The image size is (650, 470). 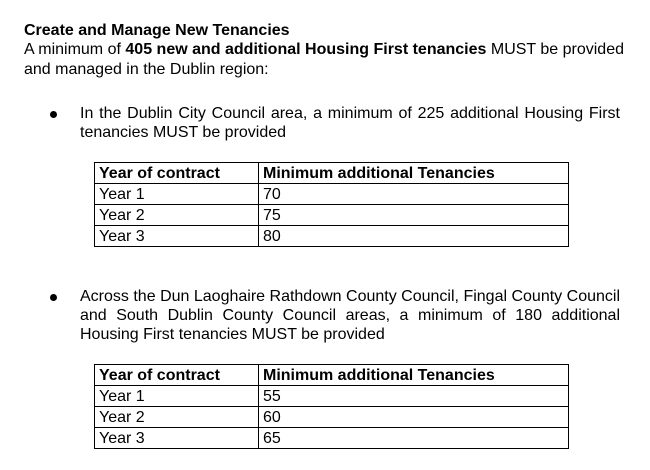 I want to click on table-row: Year 2 60, so click(x=331, y=417).